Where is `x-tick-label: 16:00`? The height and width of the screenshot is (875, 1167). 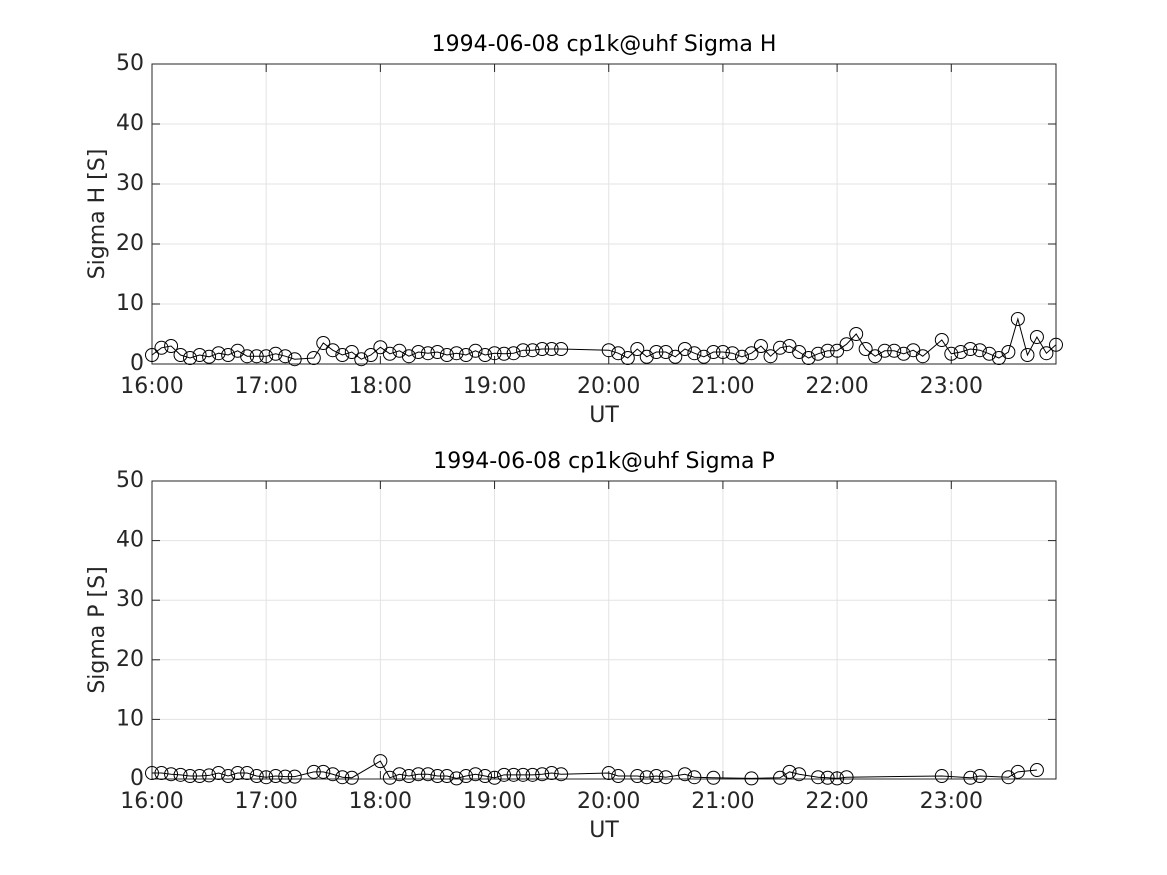
x-tick-label: 16:00 is located at coordinates (151, 801).